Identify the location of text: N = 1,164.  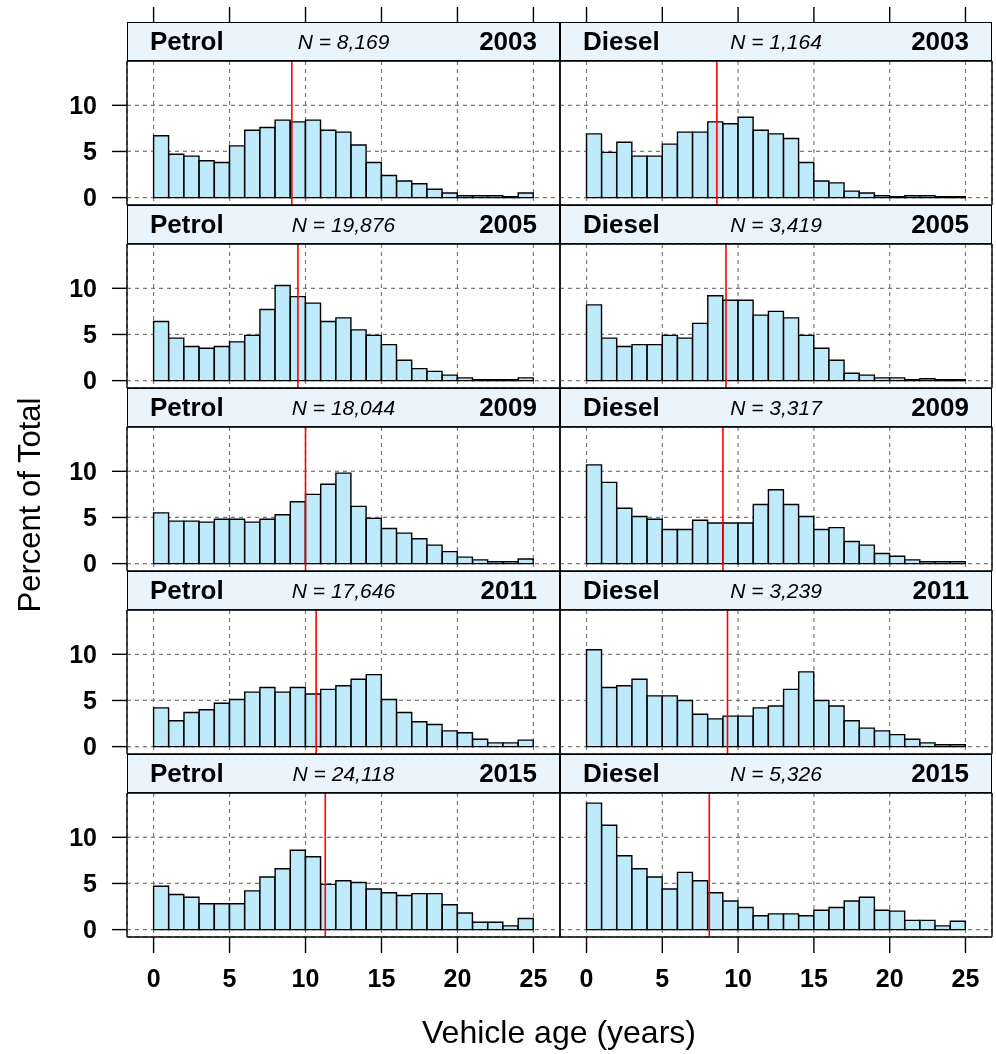
(776, 41).